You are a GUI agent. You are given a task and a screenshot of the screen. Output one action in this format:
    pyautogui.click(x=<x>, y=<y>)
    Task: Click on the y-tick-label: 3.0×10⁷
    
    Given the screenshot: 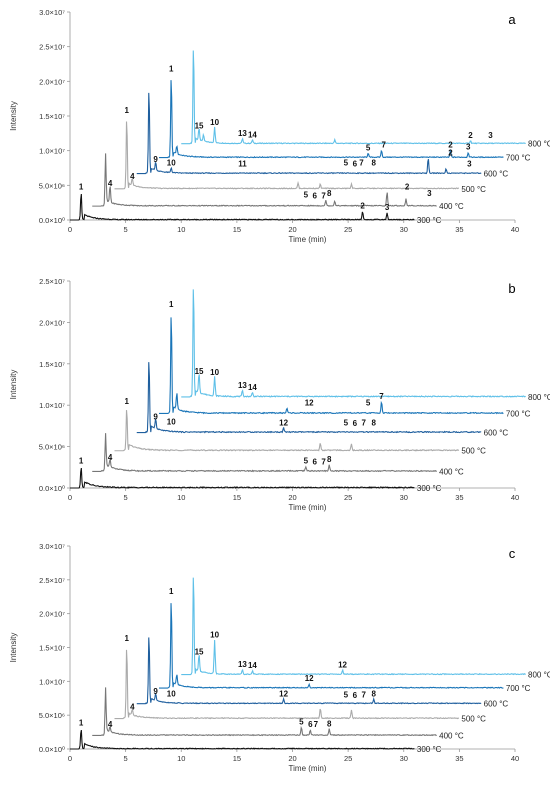 What is the action you would take?
    pyautogui.click(x=52, y=546)
    